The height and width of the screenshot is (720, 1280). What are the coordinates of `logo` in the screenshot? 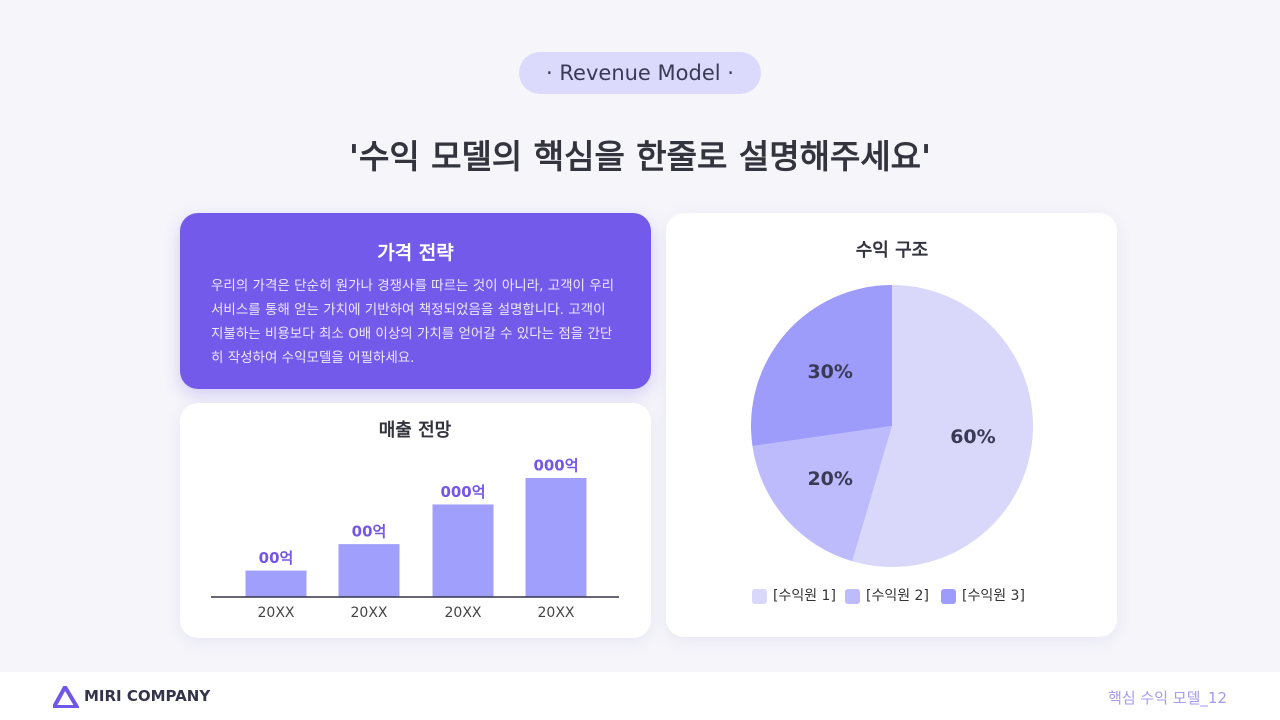 It's located at (66, 697).